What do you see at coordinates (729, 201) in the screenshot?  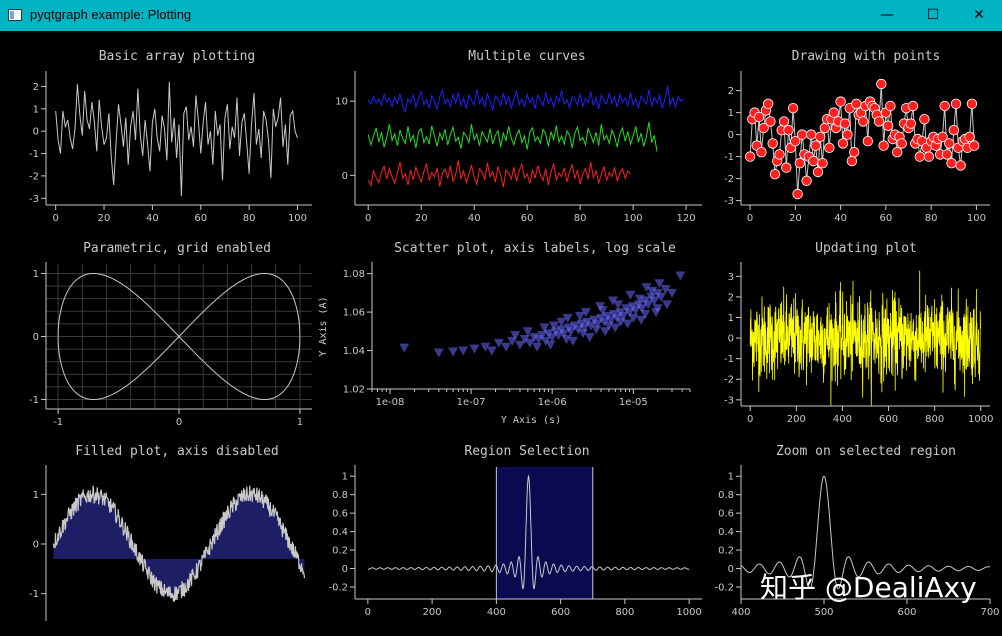 I see `y-tick-label: -3` at bounding box center [729, 201].